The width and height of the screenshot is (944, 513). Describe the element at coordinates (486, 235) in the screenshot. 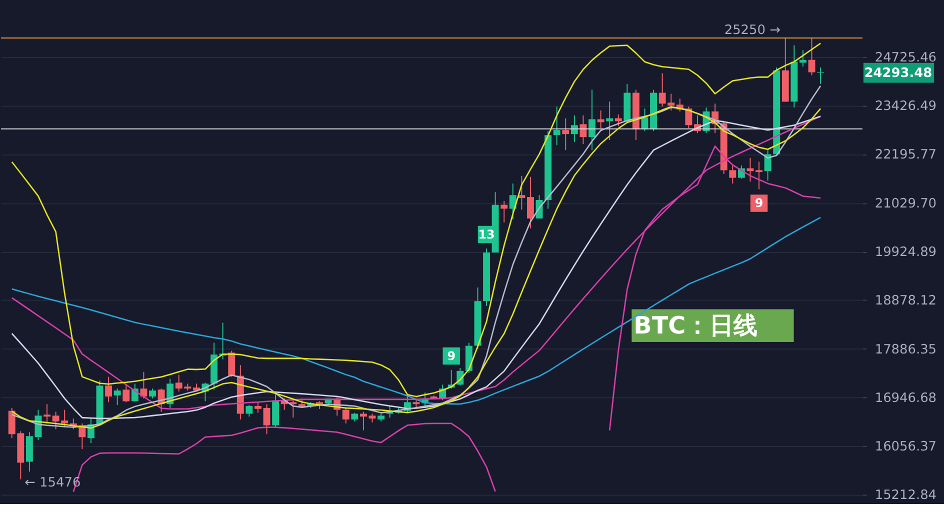

I see `annotation: 13` at that location.